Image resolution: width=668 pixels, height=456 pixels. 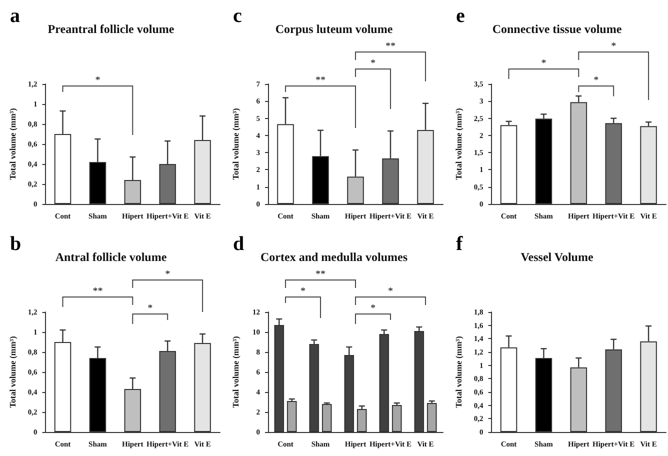 I want to click on chart-title: Preantral follicle volume, so click(x=111, y=29).